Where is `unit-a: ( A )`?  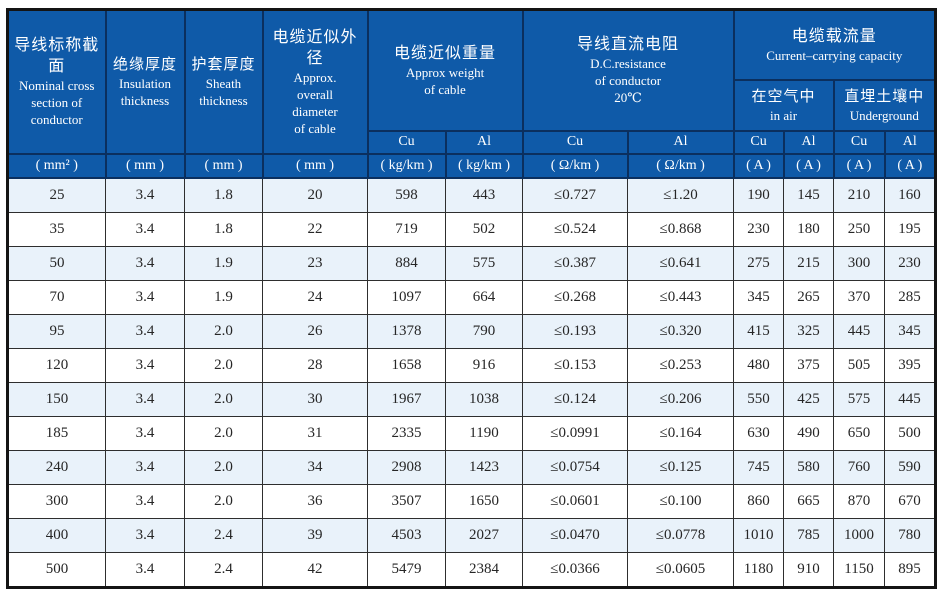 unit-a: ( A ) is located at coordinates (910, 165).